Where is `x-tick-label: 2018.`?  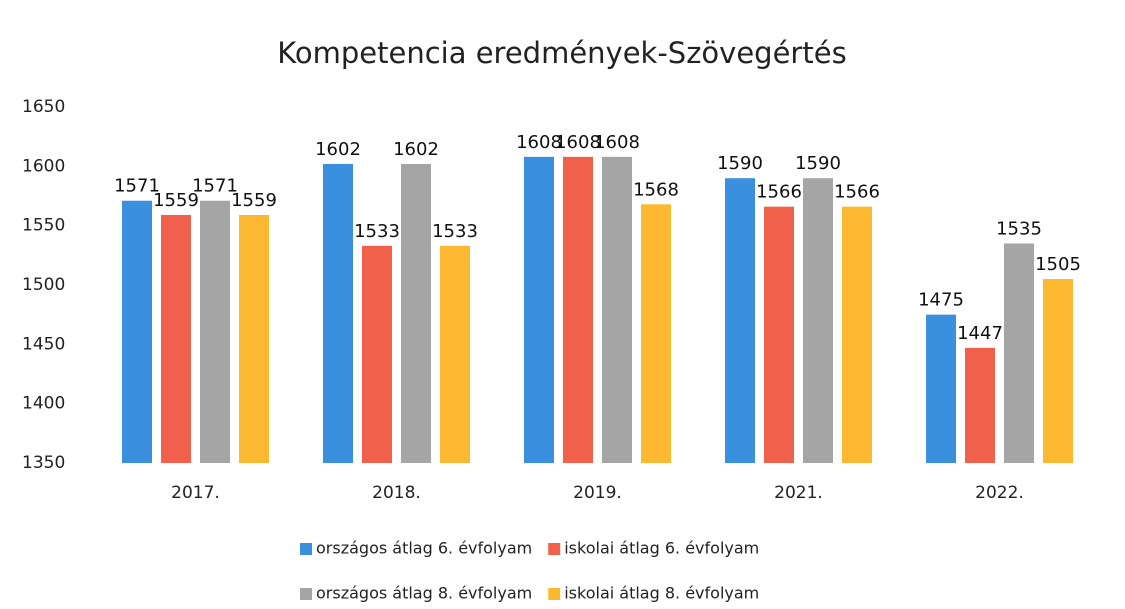 x-tick-label: 2018. is located at coordinates (396, 493).